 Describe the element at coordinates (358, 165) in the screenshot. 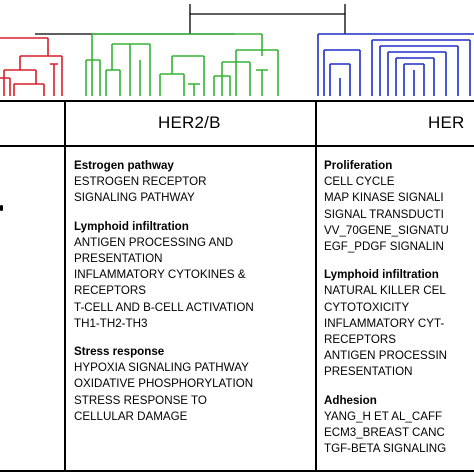

I see `section-title: Proliferation` at that location.